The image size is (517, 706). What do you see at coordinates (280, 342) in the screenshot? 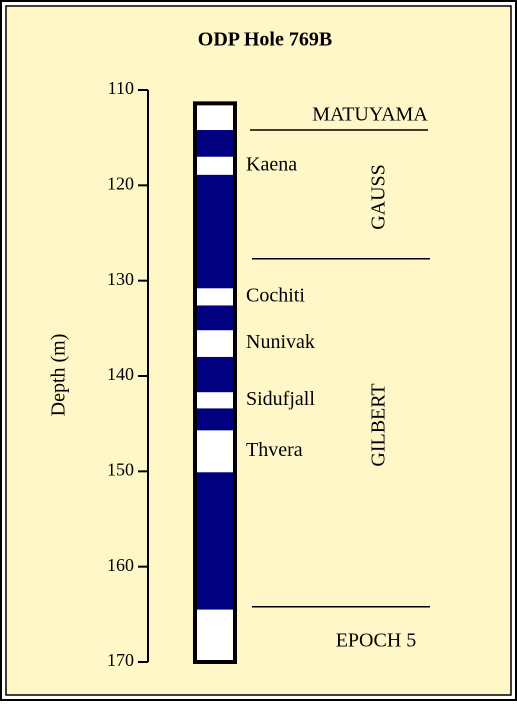
I see `event-label: Nunivak` at bounding box center [280, 342].